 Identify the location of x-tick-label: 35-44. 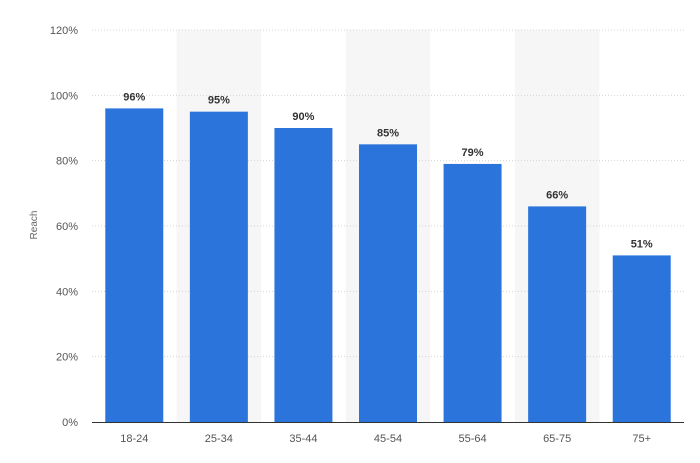
(303, 439).